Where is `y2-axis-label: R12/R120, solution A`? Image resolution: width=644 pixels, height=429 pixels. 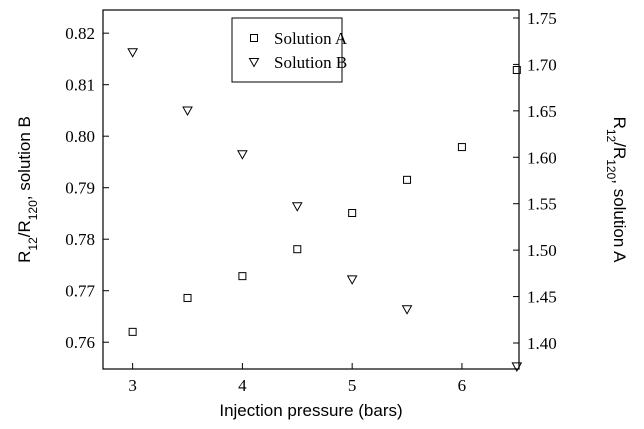
y2-axis-label: R12/R120, solution A is located at coordinates (616, 190).